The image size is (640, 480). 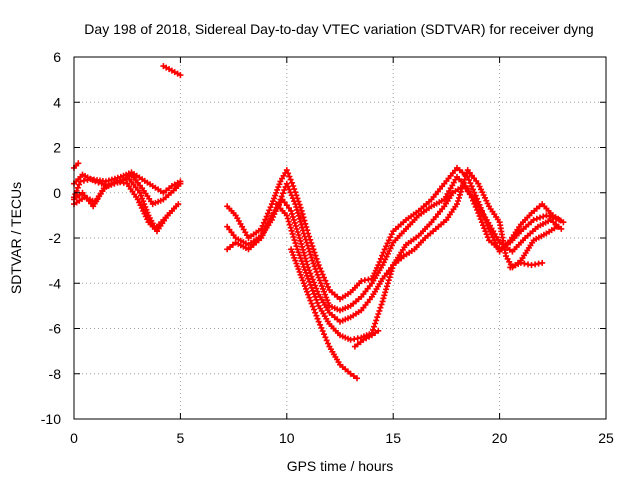 What do you see at coordinates (181, 438) in the screenshot?
I see `x-tick-label: 5` at bounding box center [181, 438].